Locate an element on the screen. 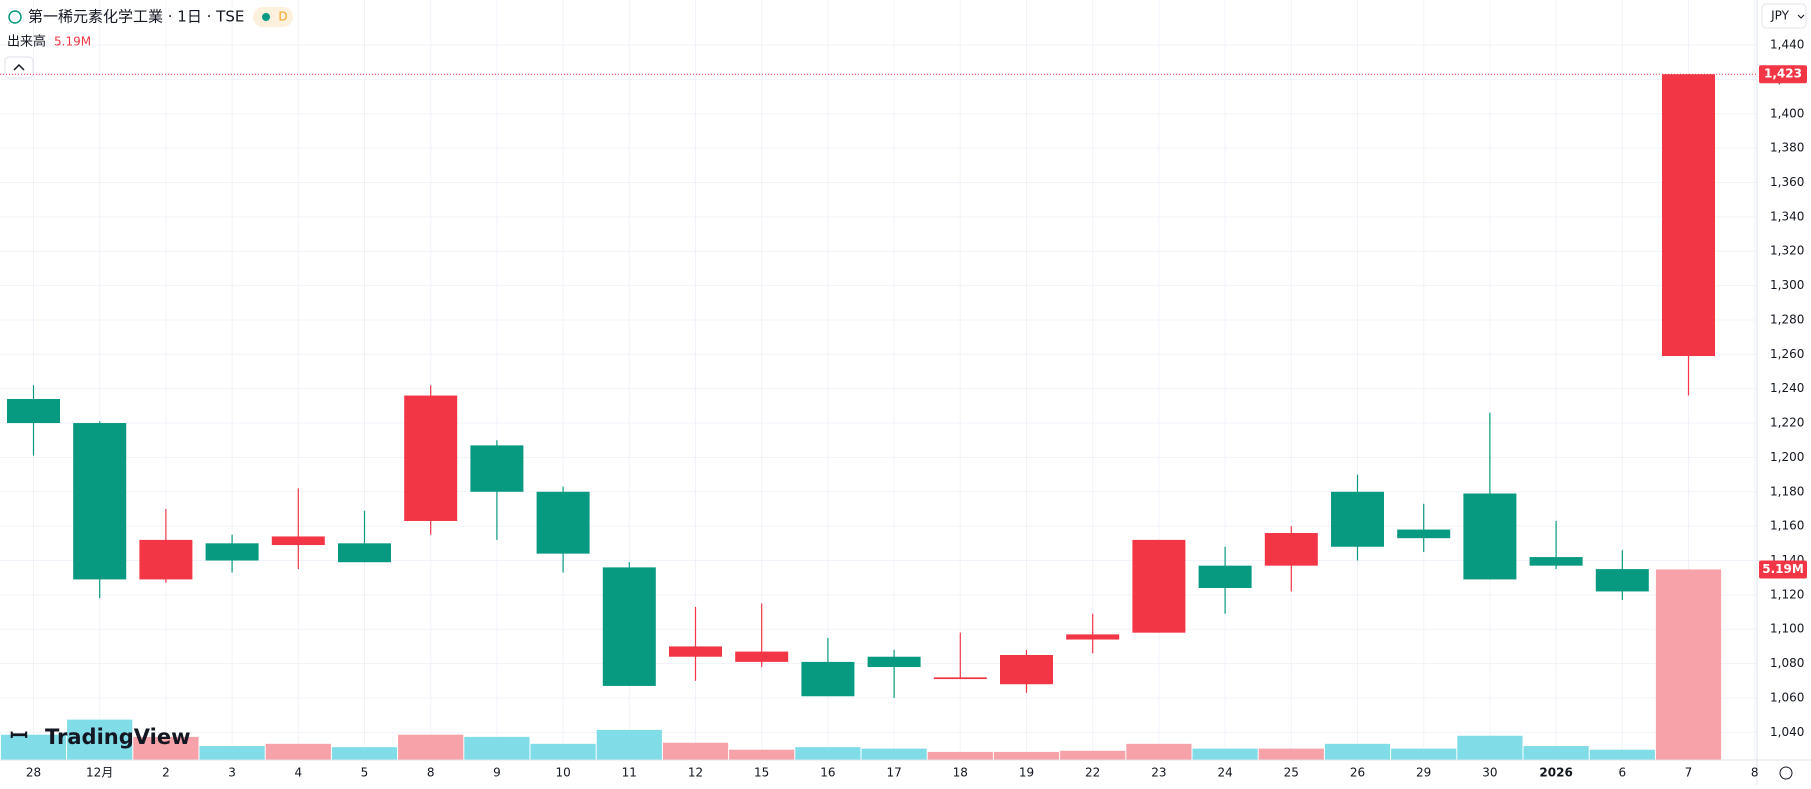 The height and width of the screenshot is (789, 1811). logo: TradingView is located at coordinates (117, 737).